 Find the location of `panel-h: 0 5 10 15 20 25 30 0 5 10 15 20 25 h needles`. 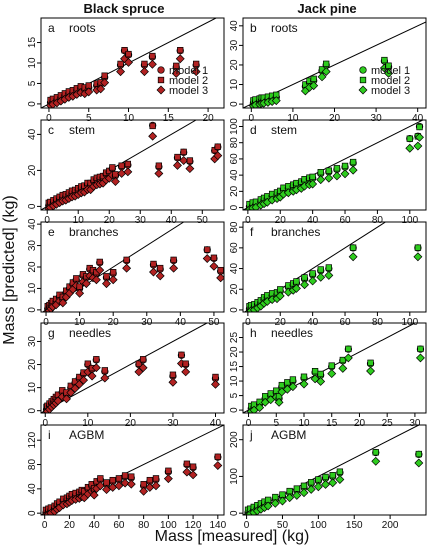

panel-h: 0 5 10 15 20 25 30 0 5 10 15 20 25 h needles is located at coordinates (328, 375).